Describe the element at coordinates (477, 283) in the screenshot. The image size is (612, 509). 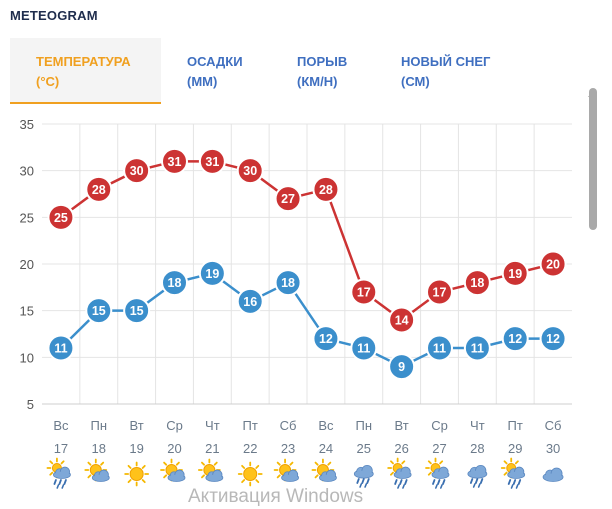
I see `data-point-max: 18` at that location.